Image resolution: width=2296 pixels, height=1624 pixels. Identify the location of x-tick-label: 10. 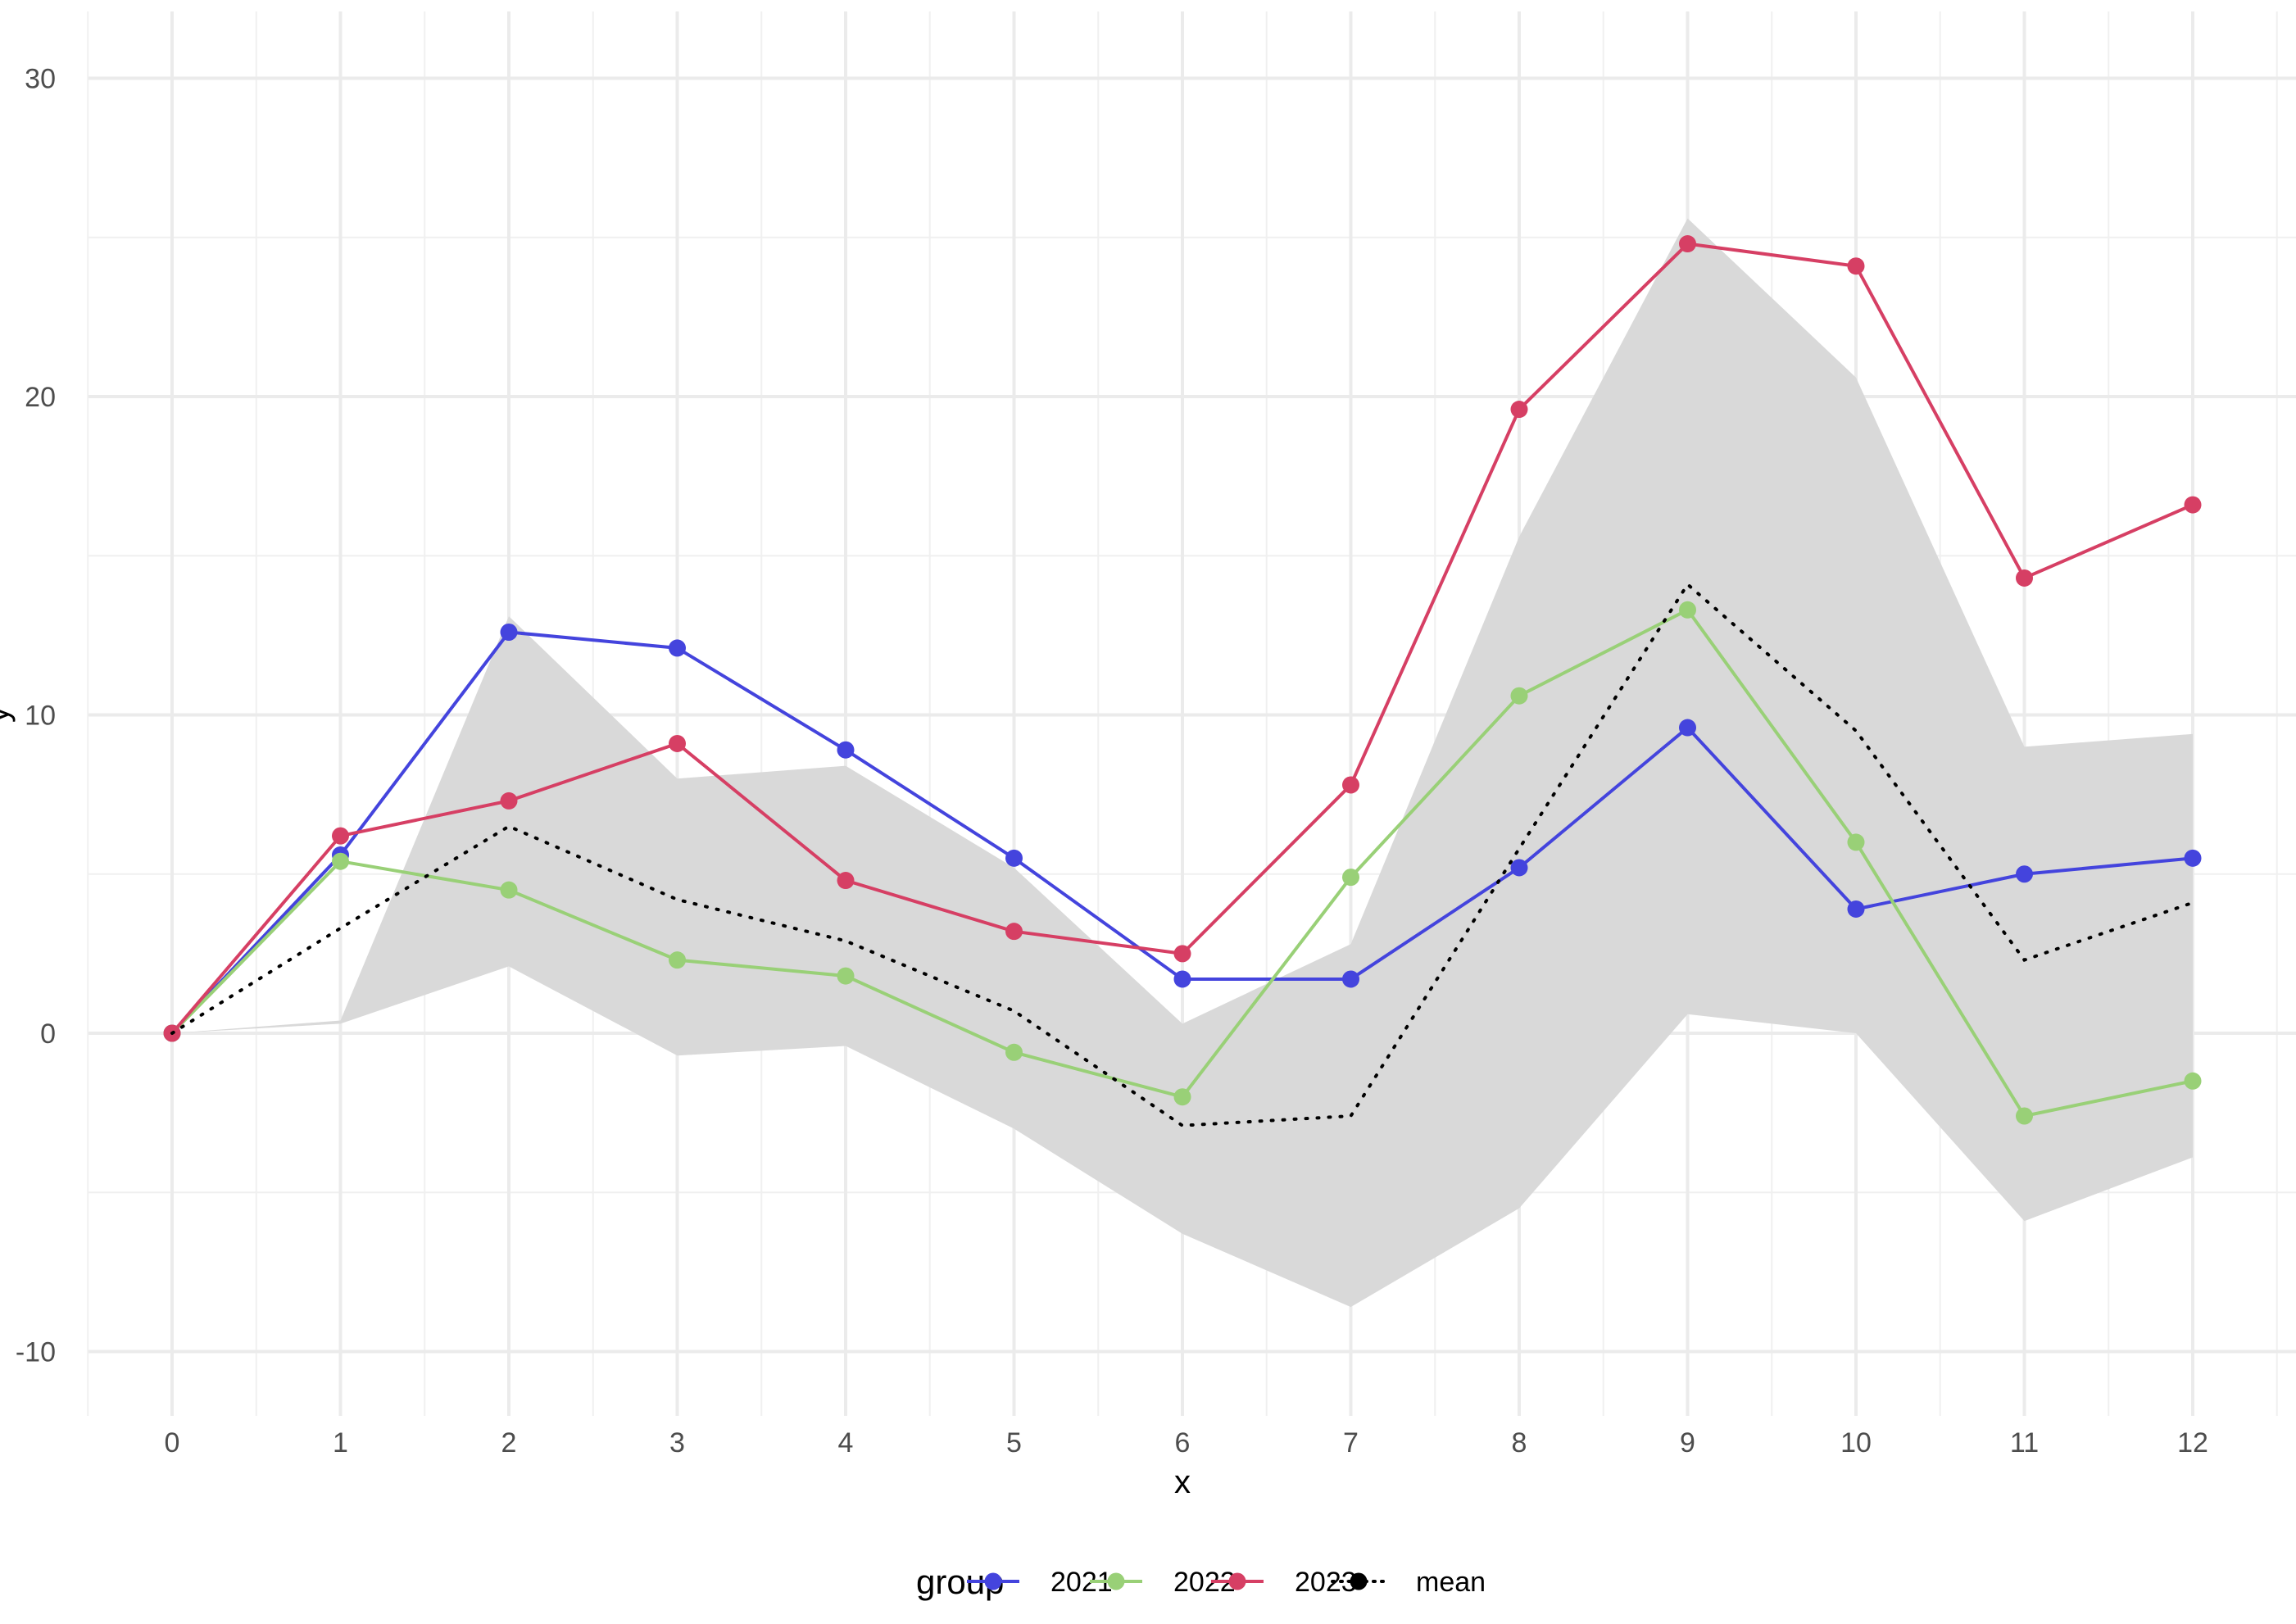
(1856, 1442).